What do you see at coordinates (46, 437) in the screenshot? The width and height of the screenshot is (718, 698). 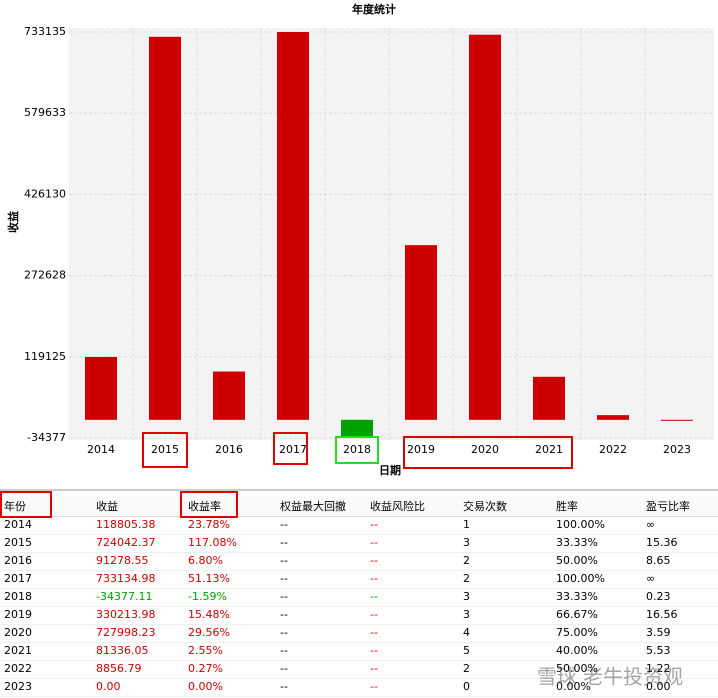 I see `y-tick-label: -34377` at bounding box center [46, 437].